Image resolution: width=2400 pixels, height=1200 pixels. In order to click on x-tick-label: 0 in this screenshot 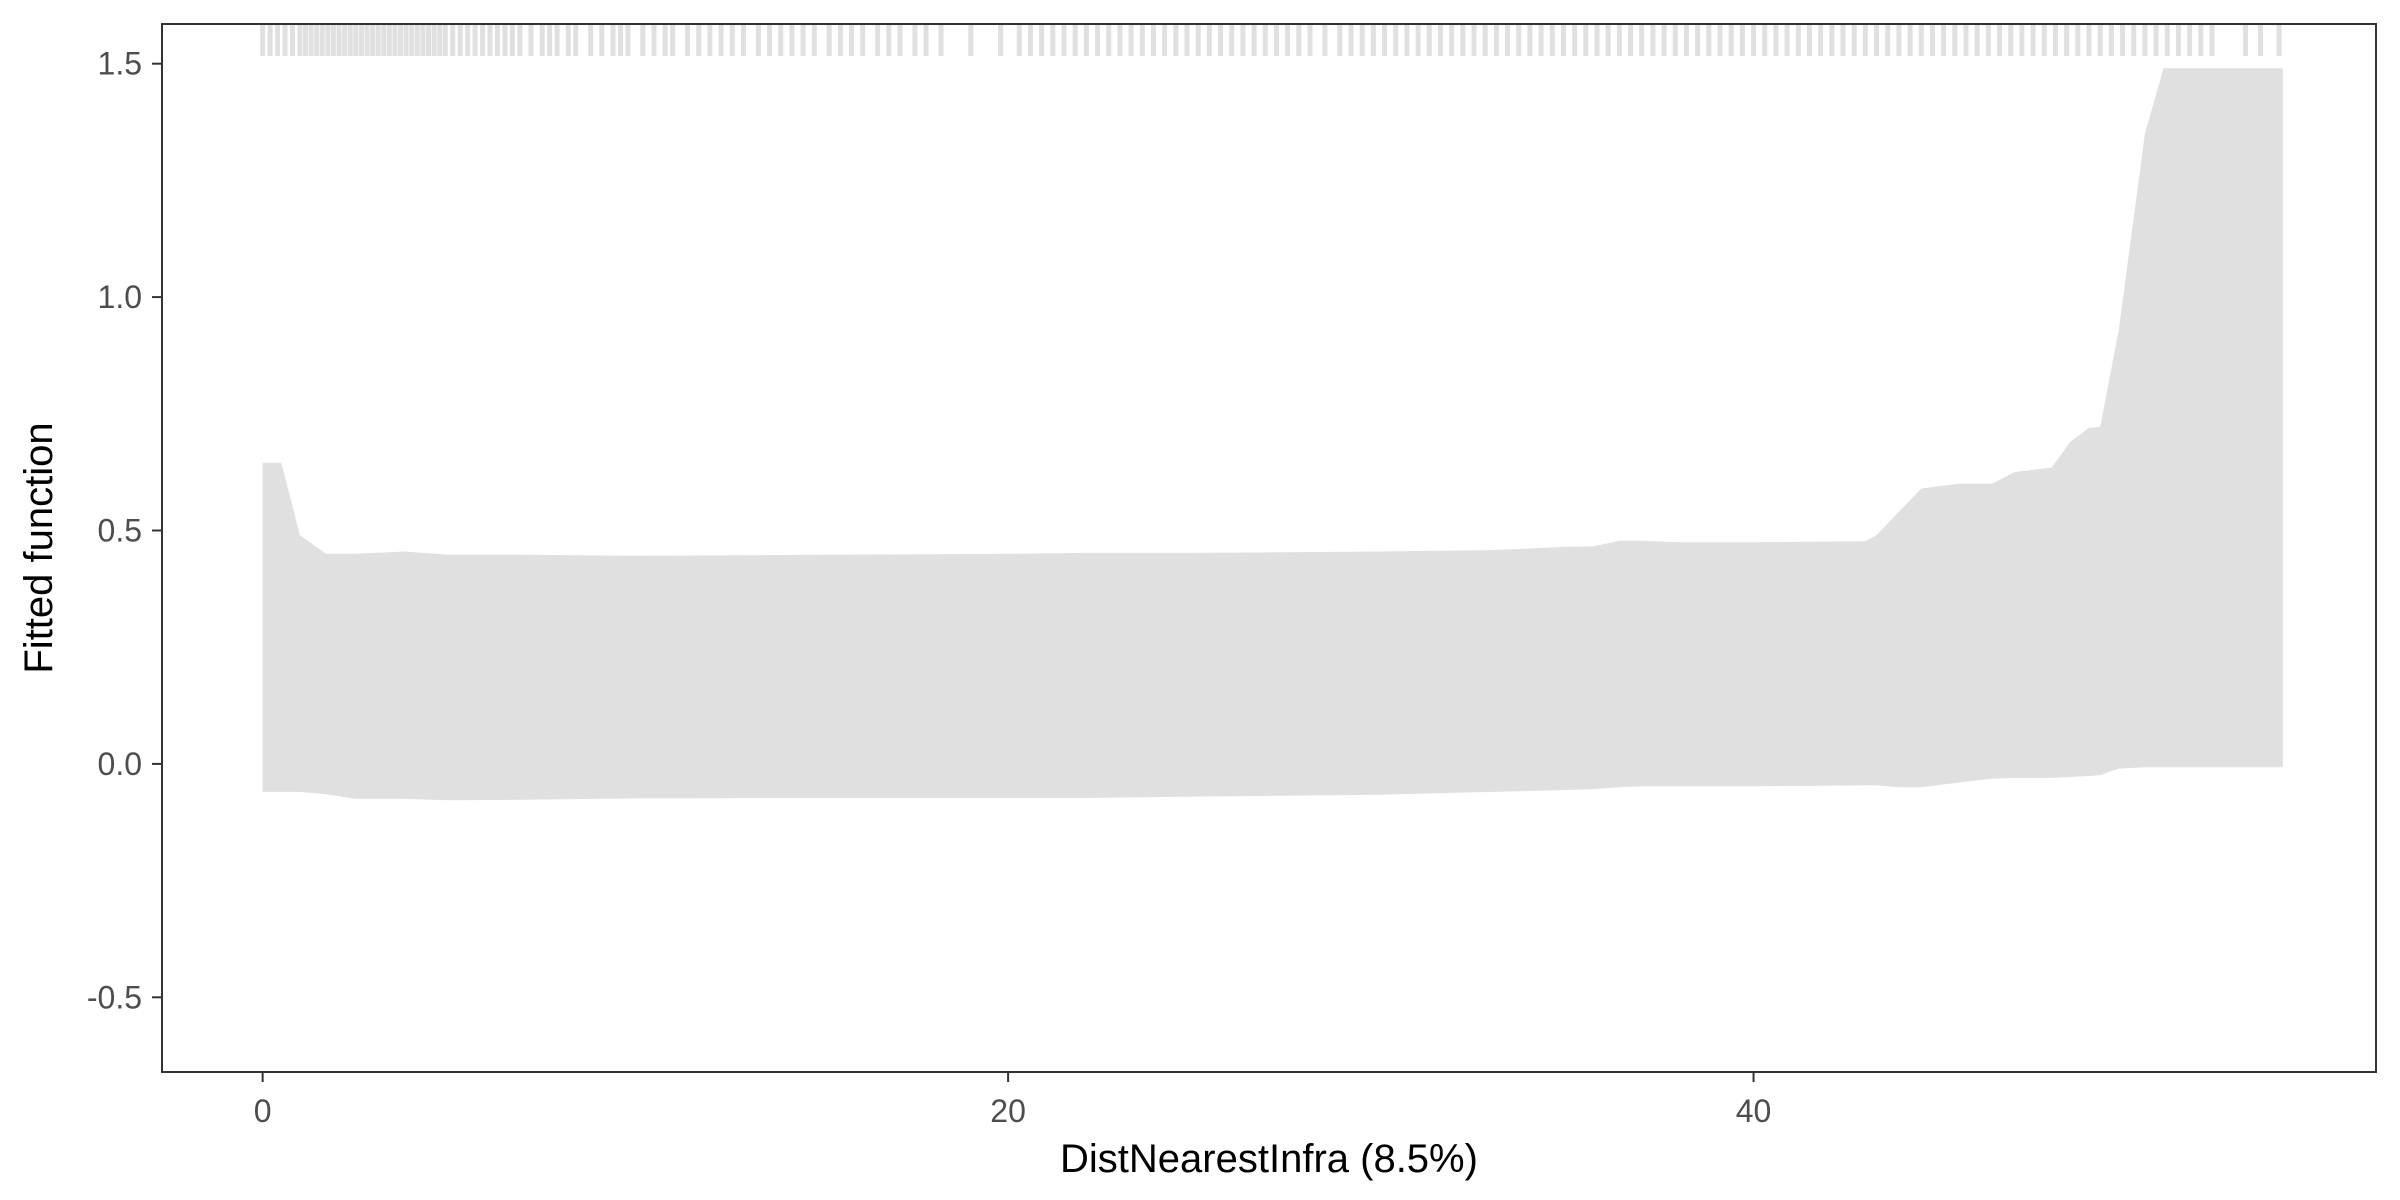, I will do `click(263, 1111)`.